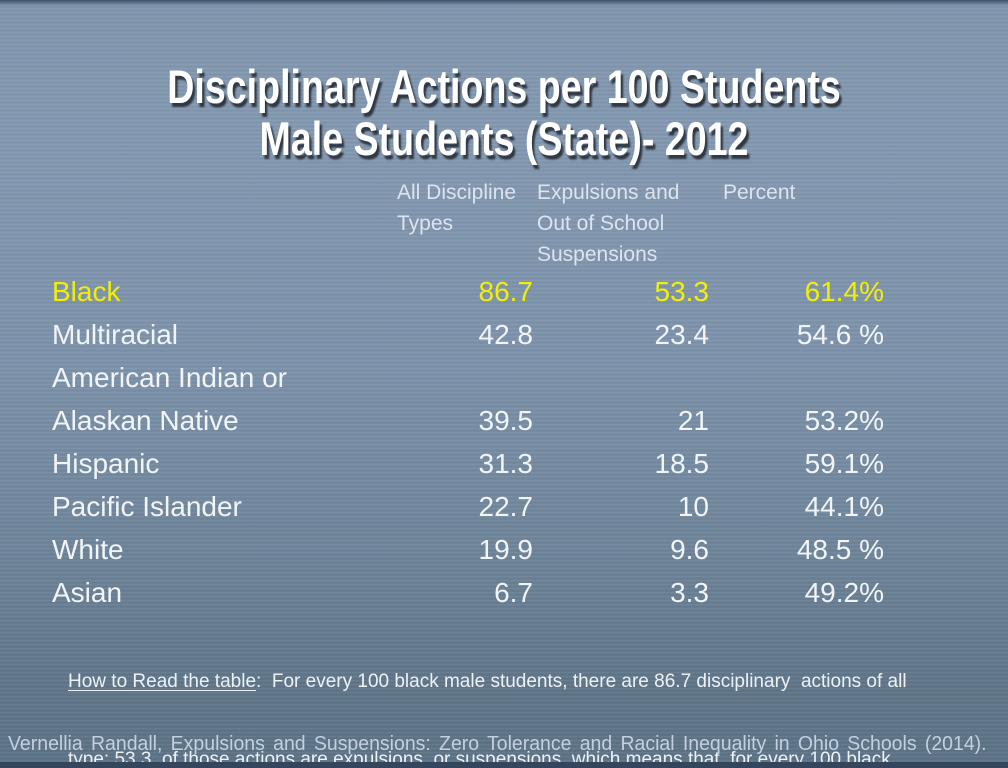  Describe the element at coordinates (682, 291) in the screenshot. I see `cell-expulsions-suspensions: 53.3` at that location.